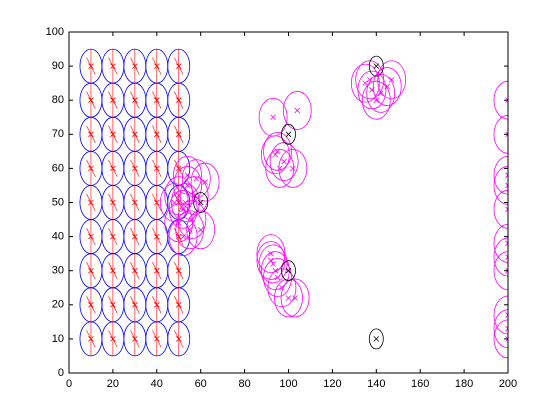 The image size is (560, 420). Describe the element at coordinates (464, 384) in the screenshot. I see `x-tick-label: 180` at that location.